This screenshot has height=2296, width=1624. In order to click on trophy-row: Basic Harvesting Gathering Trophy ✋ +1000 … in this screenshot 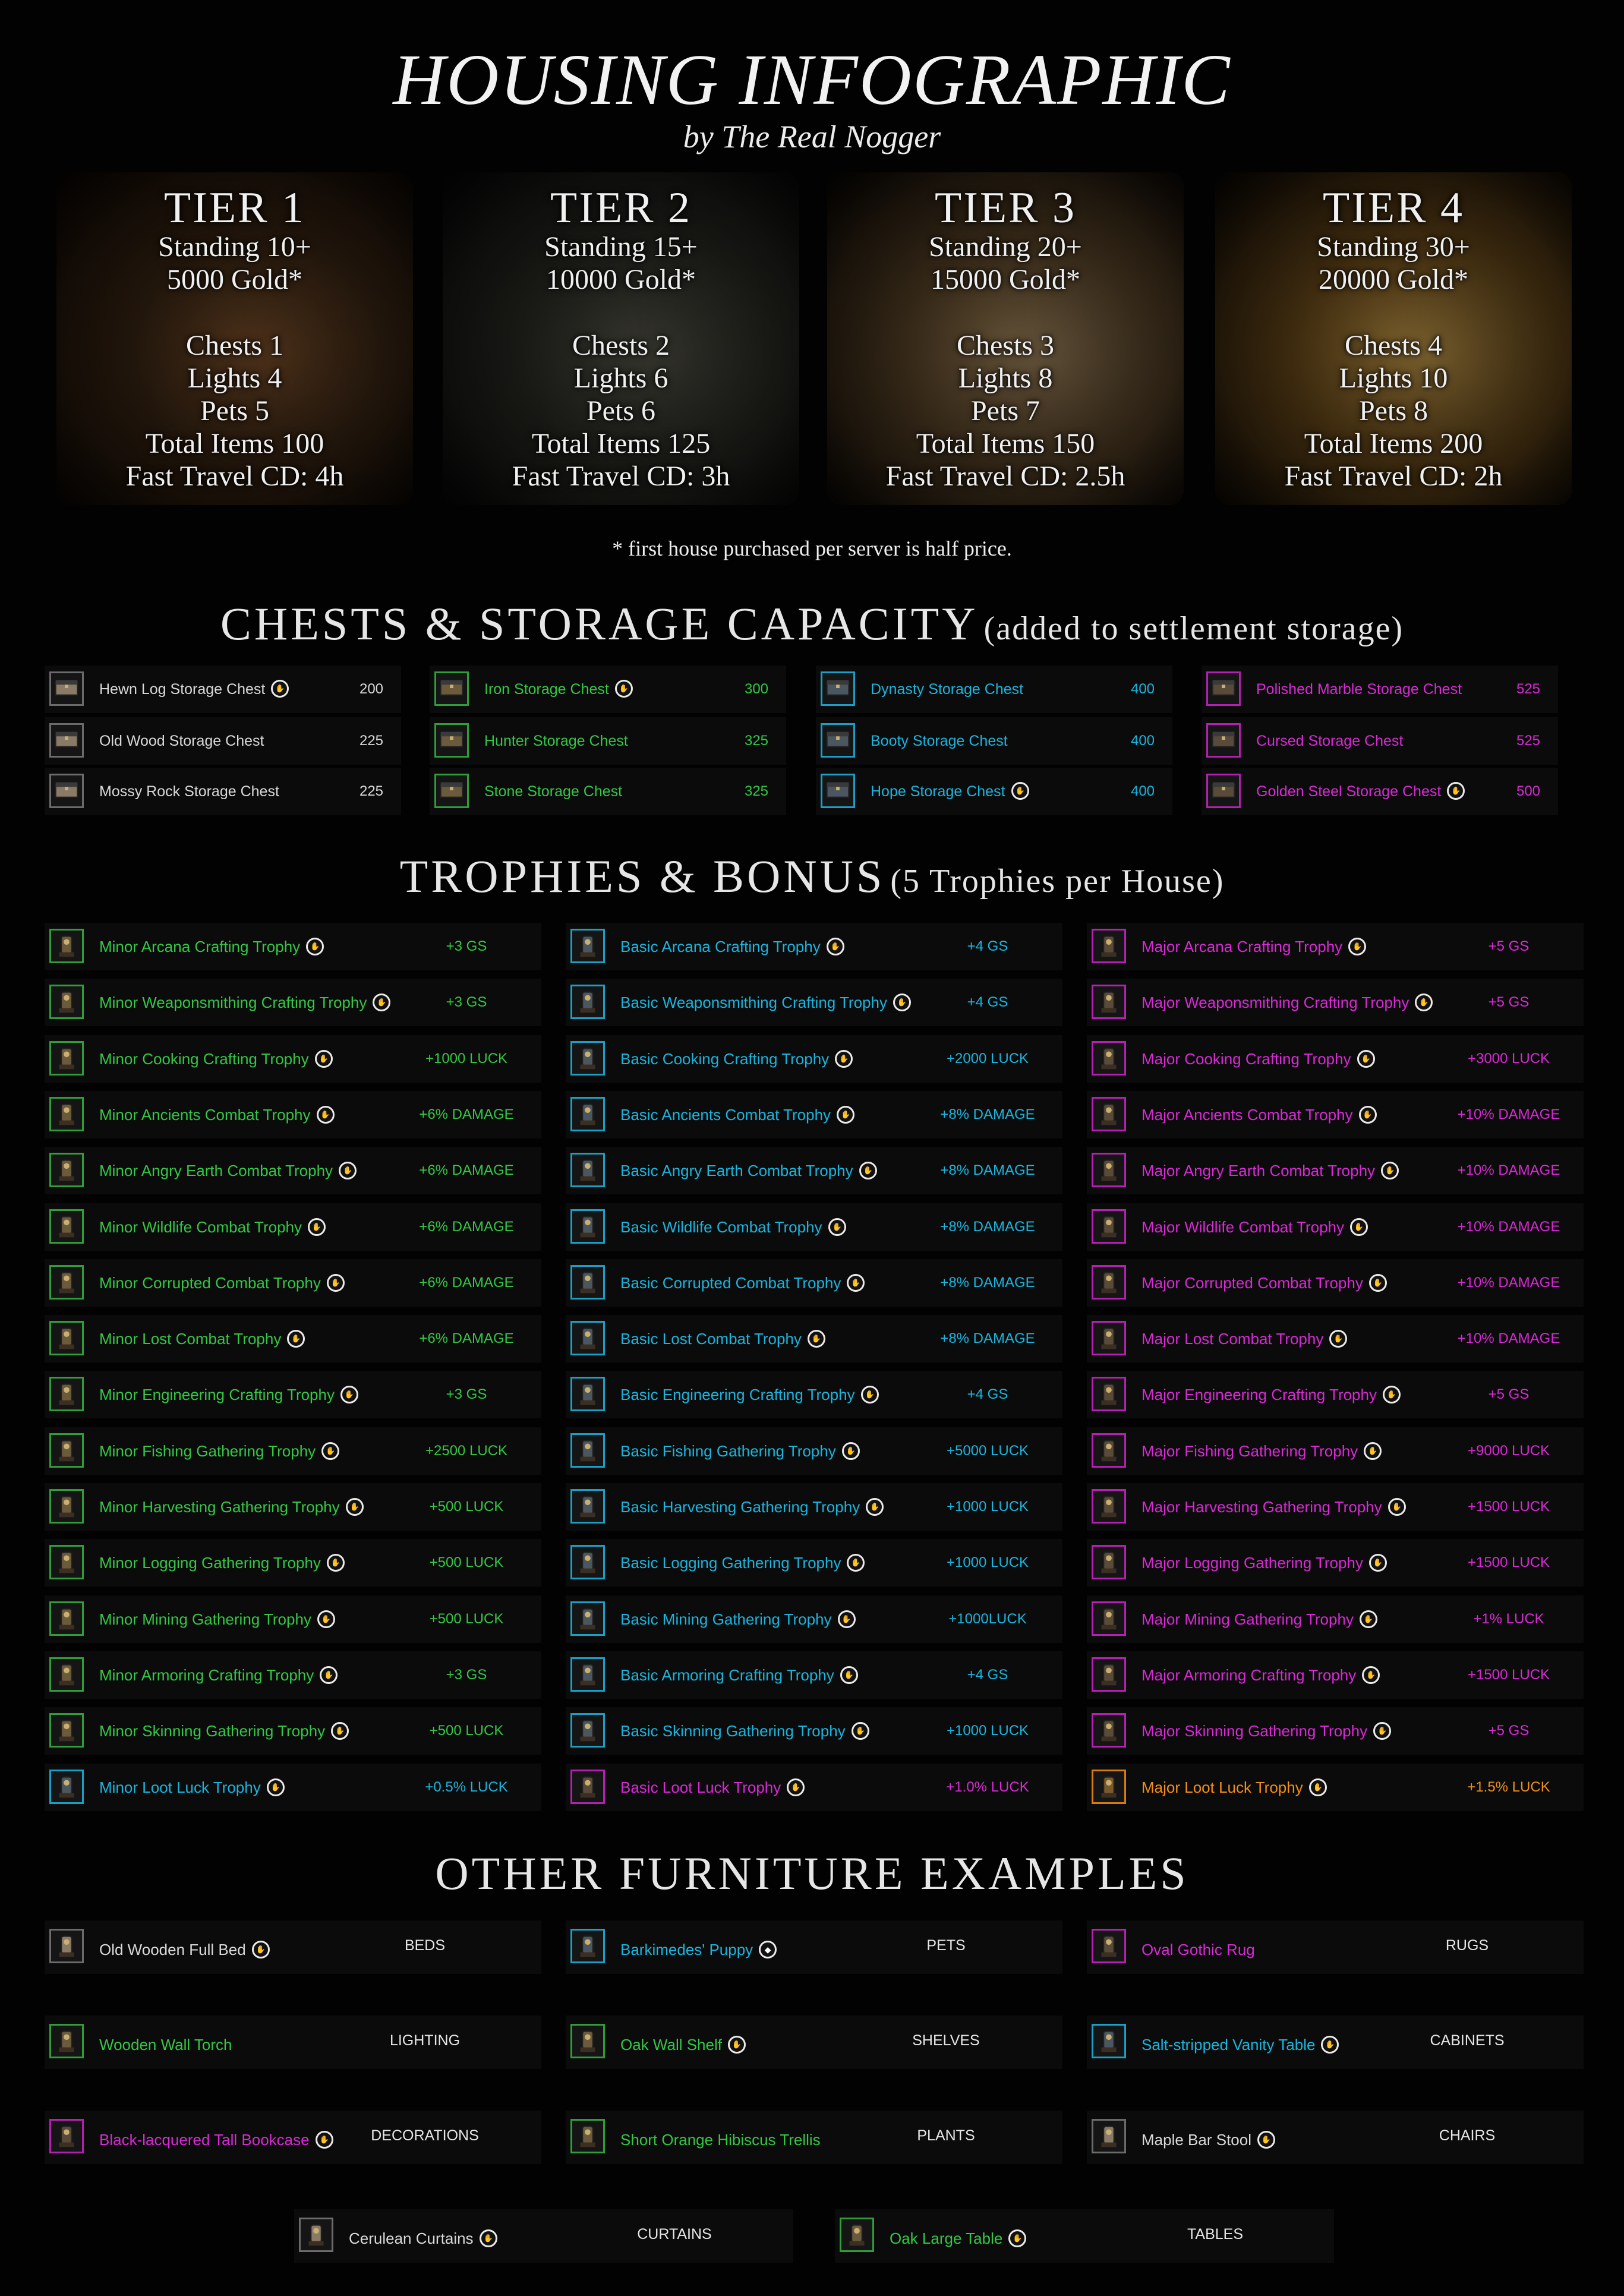, I will do `click(814, 1507)`.